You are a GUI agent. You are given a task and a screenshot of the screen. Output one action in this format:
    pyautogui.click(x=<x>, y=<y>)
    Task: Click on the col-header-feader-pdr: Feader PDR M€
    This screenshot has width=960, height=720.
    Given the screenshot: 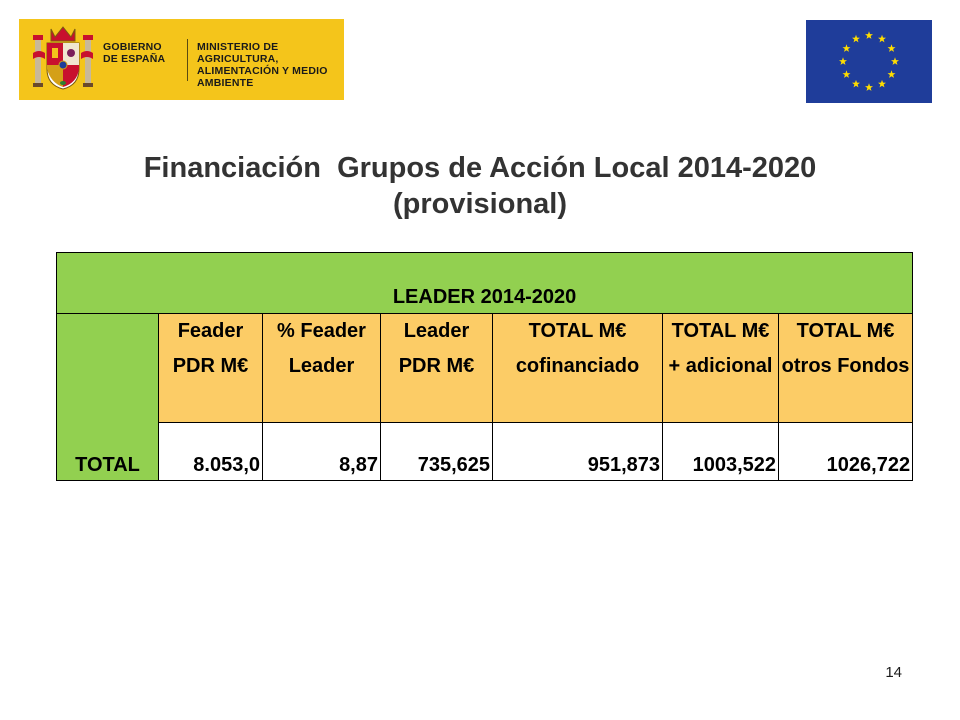 What is the action you would take?
    pyautogui.click(x=210, y=368)
    